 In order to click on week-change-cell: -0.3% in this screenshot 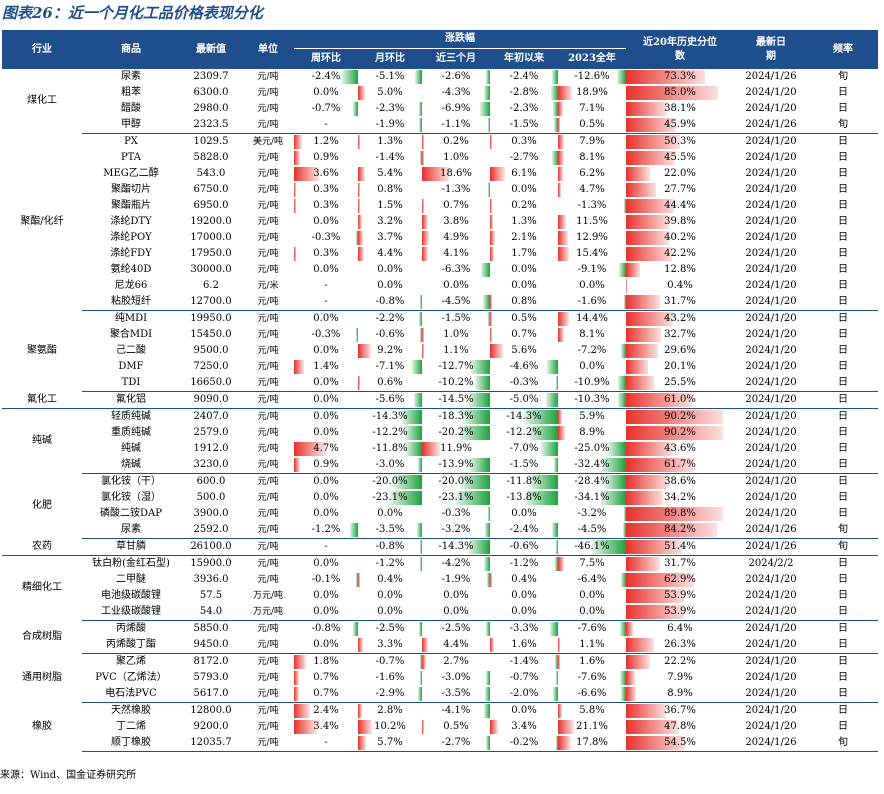, I will do `click(326, 238)`.